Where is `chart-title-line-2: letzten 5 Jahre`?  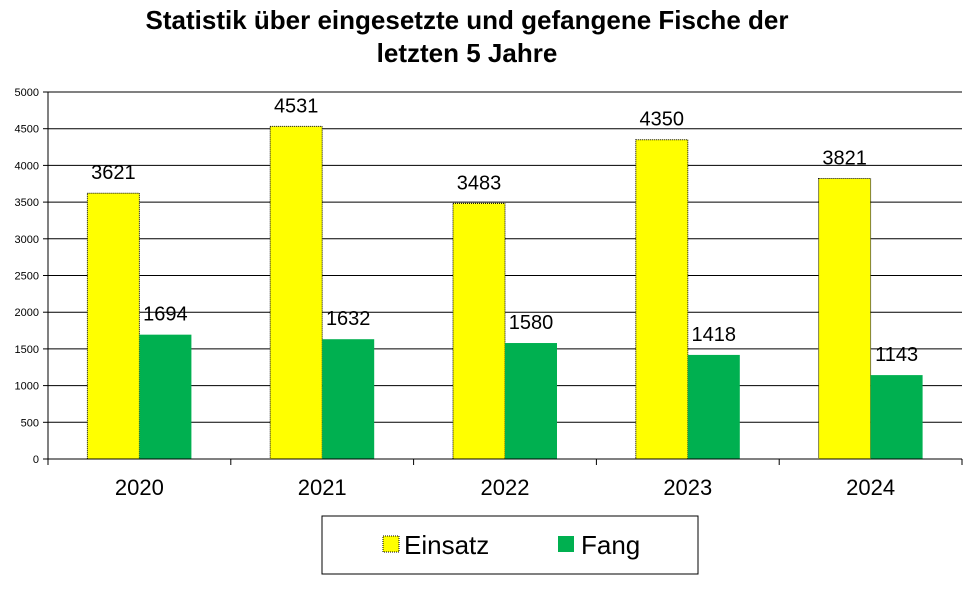
chart-title-line-2: letzten 5 Jahre is located at coordinates (467, 53).